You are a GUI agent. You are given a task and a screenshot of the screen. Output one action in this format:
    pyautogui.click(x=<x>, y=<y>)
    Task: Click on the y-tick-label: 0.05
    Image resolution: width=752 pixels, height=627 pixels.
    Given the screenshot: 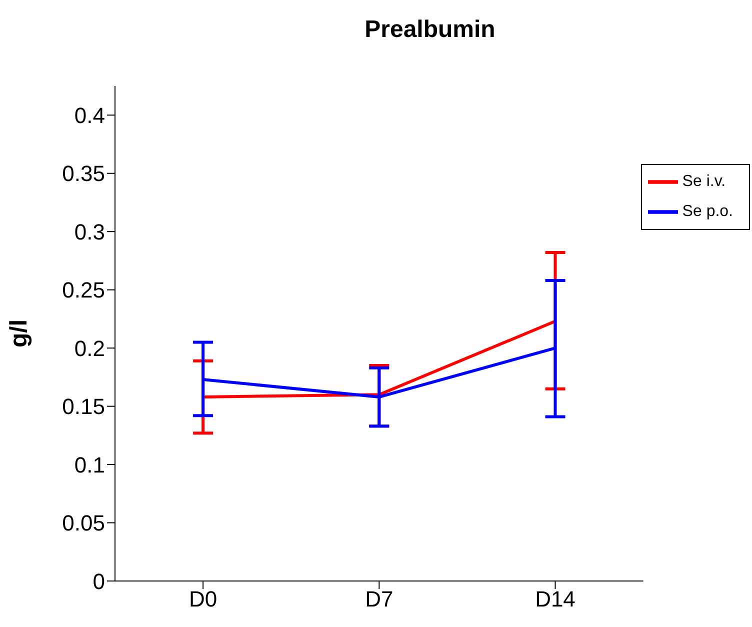 What is the action you would take?
    pyautogui.click(x=83, y=523)
    